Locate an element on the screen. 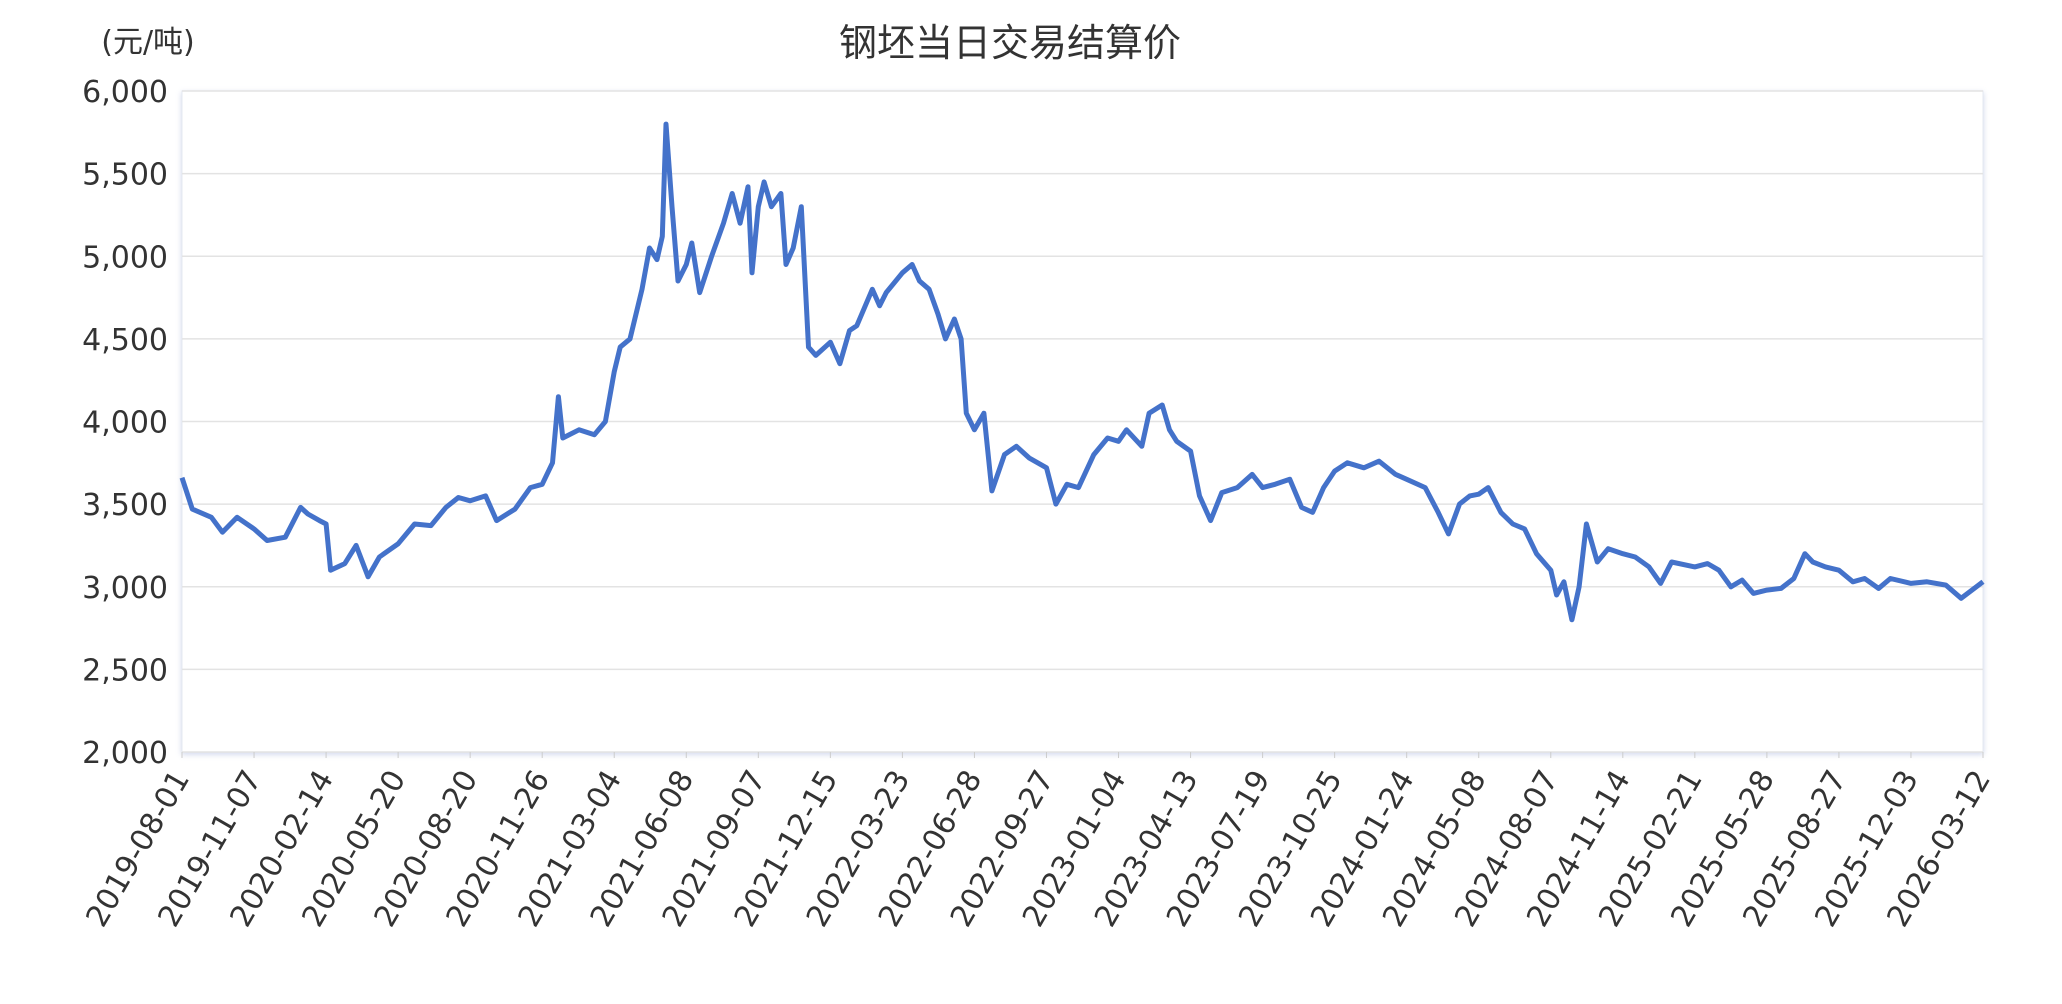 Image resolution: width=2062 pixels, height=1004 pixels. chart-title: 钢坯当日交易结算价 is located at coordinates (1010, 43).